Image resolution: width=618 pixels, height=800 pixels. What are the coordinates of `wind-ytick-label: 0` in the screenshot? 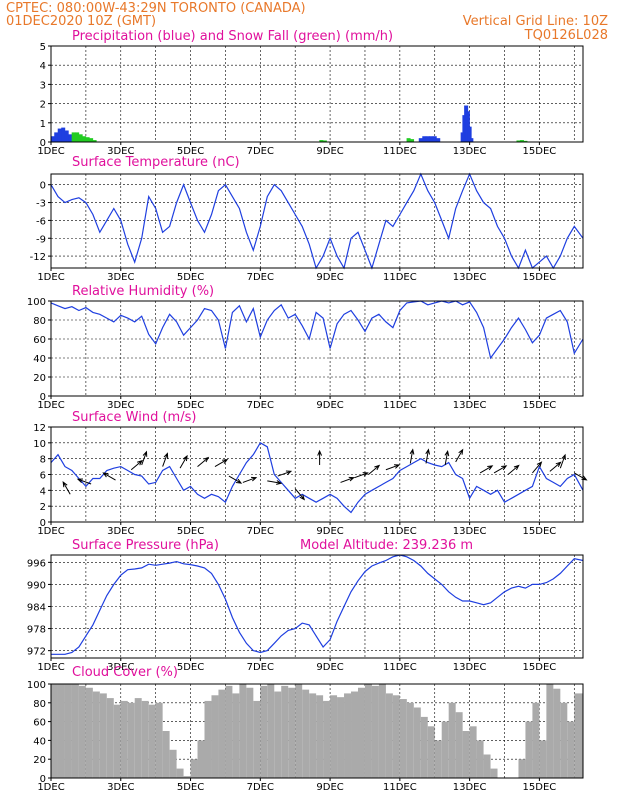 It's located at (43, 523).